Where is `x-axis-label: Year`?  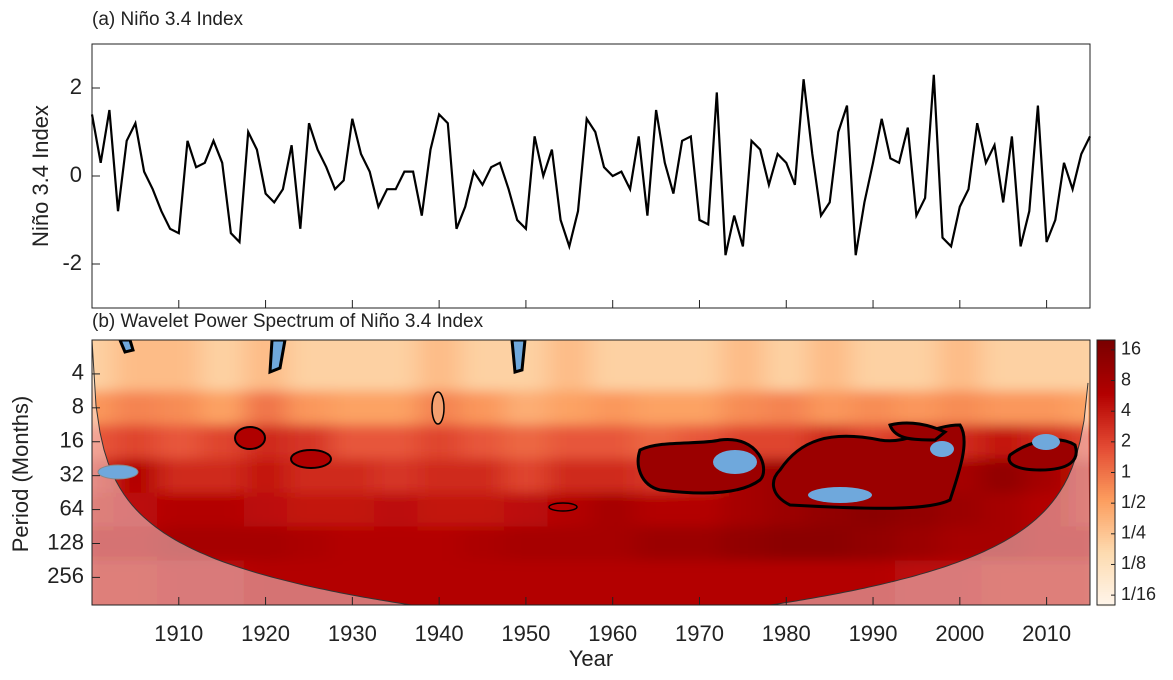 x-axis-label: Year is located at coordinates (591, 658).